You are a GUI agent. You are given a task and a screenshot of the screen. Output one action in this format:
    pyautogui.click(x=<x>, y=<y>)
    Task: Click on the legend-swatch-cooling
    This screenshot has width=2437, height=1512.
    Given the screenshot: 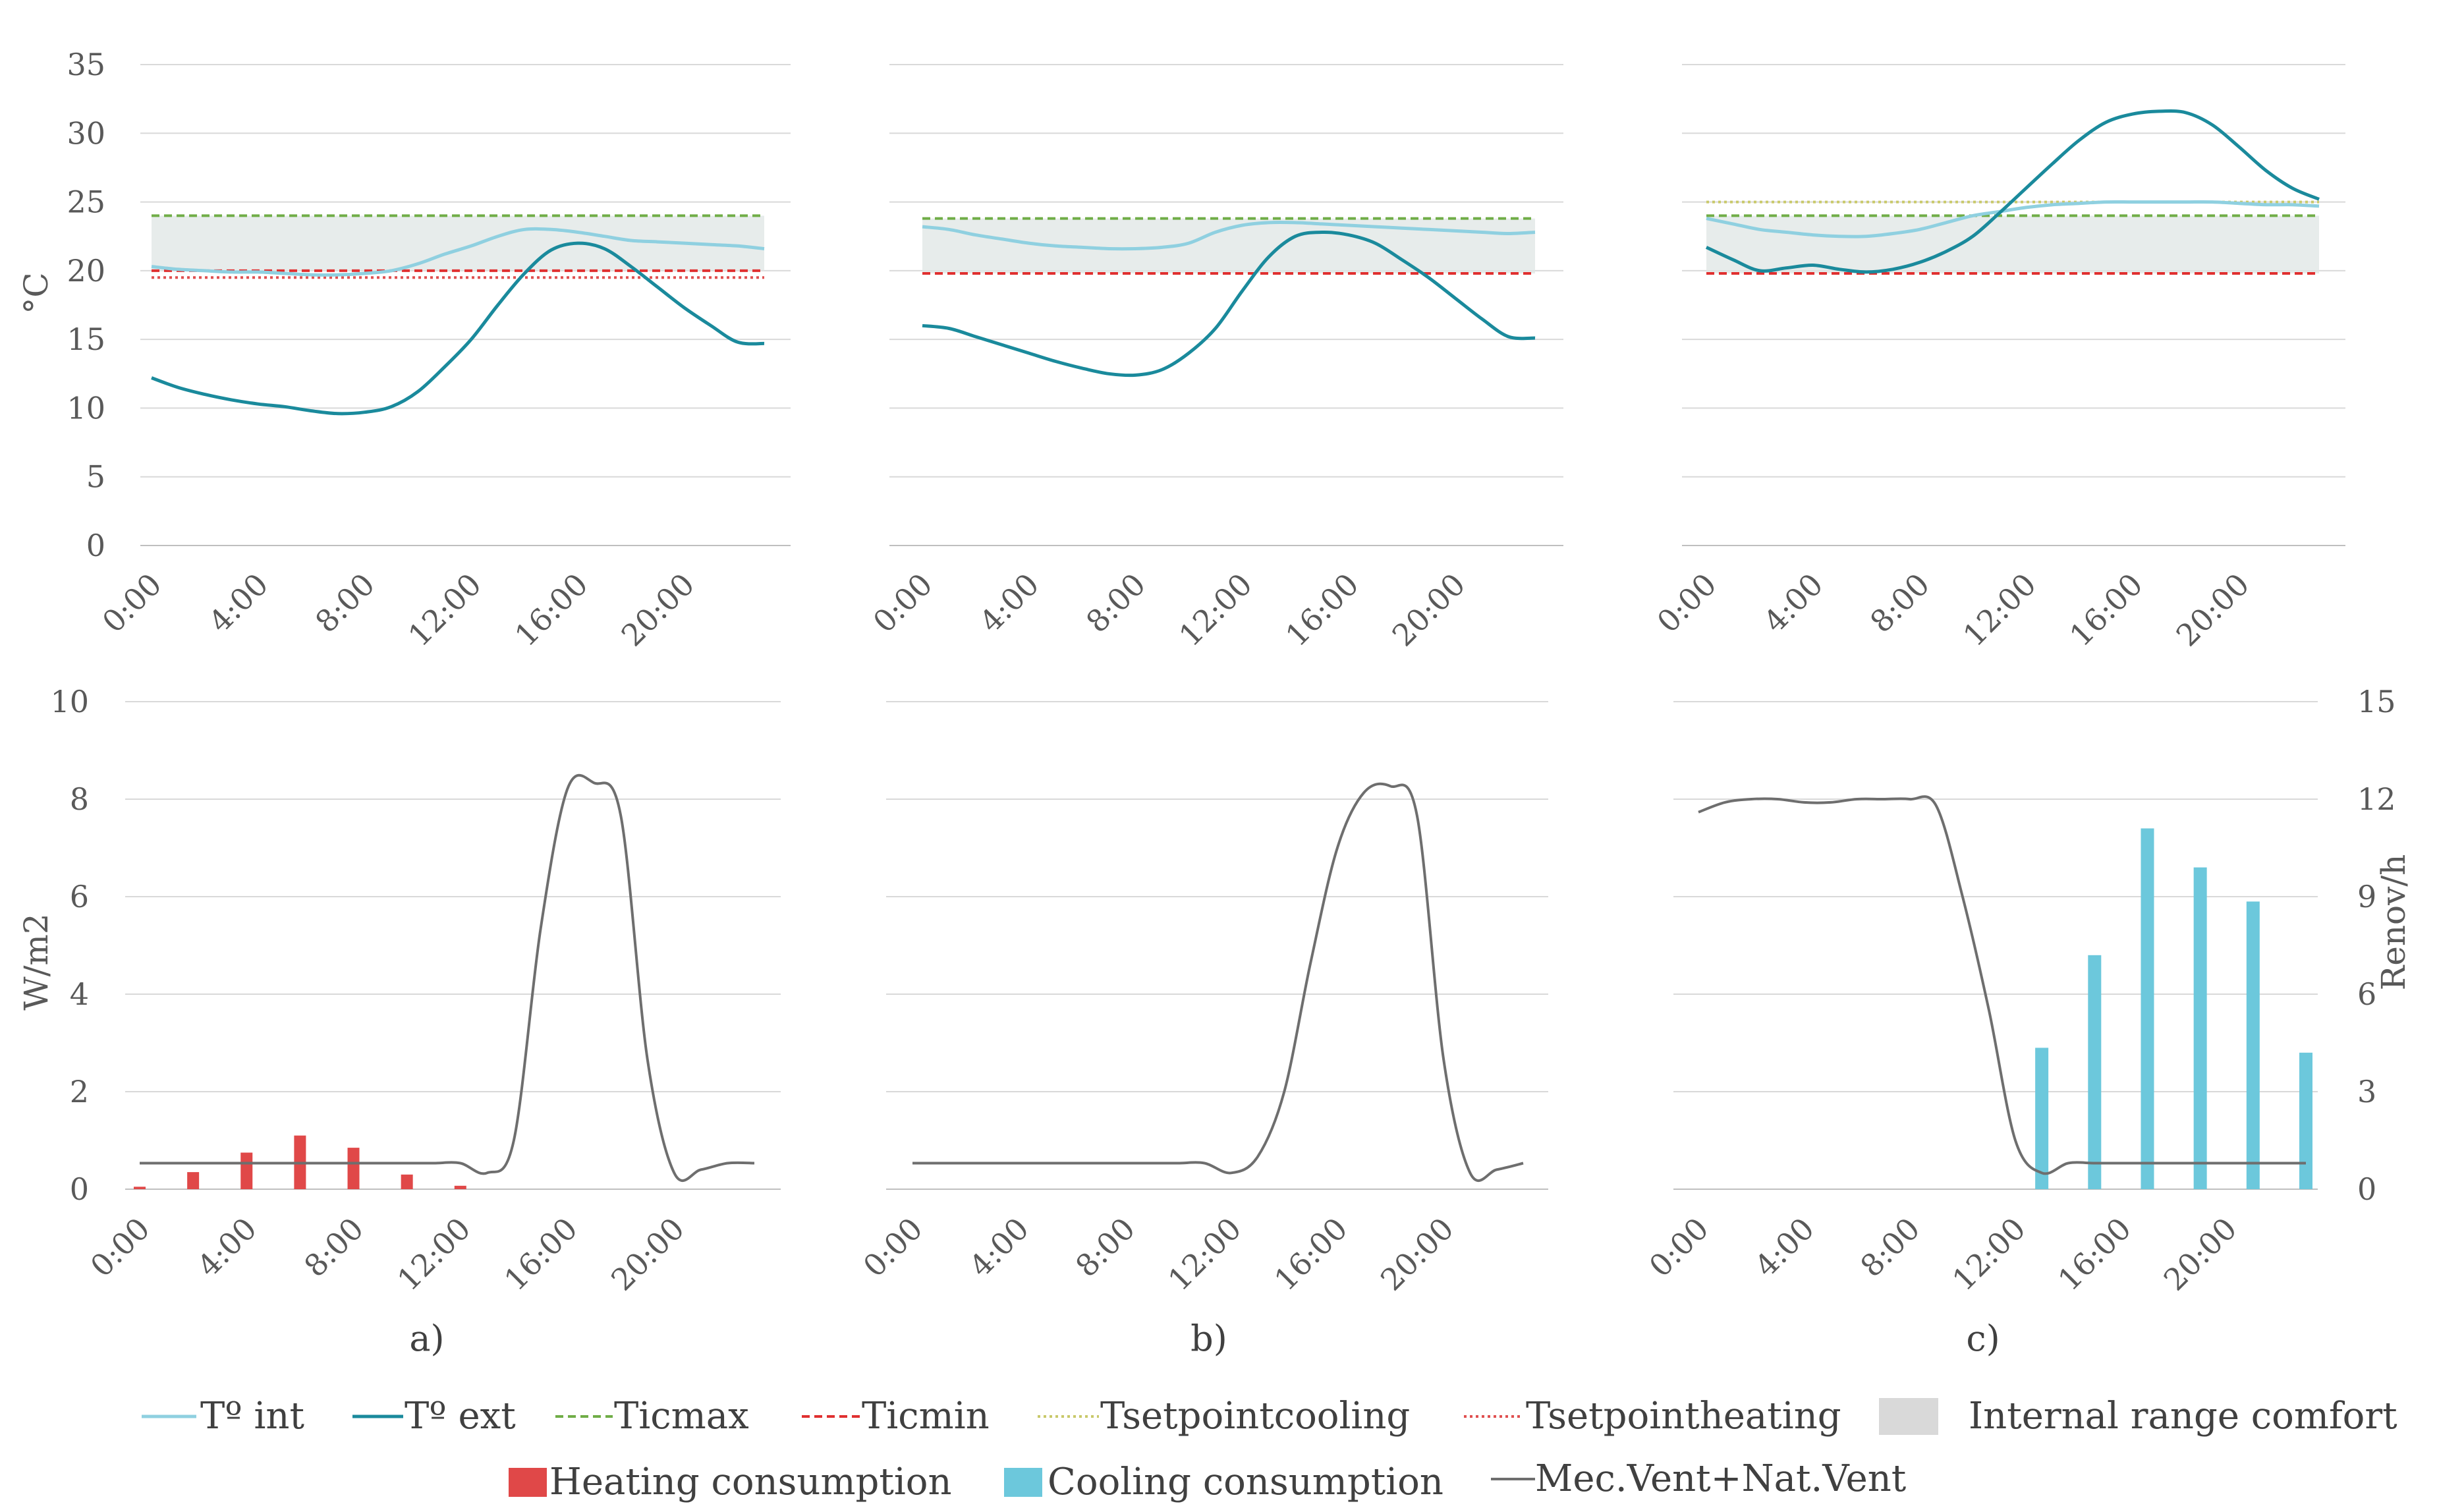 What is the action you would take?
    pyautogui.click(x=1023, y=1482)
    